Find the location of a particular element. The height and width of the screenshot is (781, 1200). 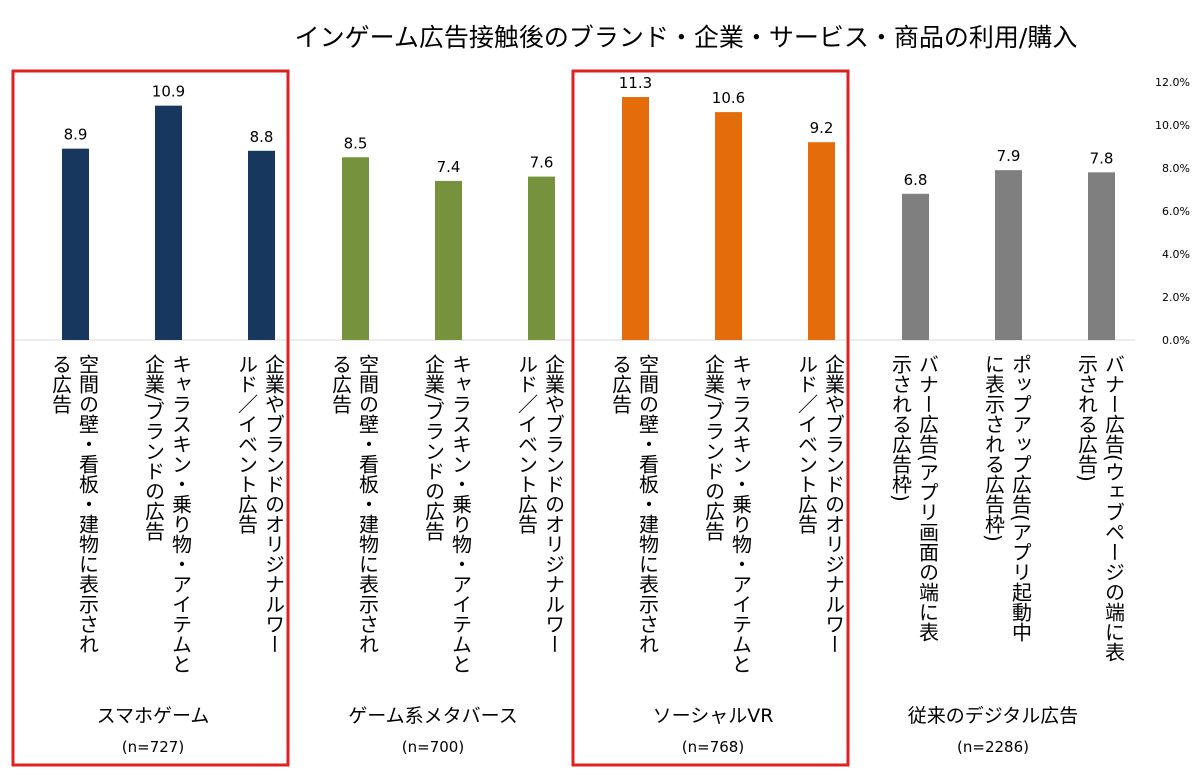

y-tick-label: 8.0% is located at coordinates (1176, 168).